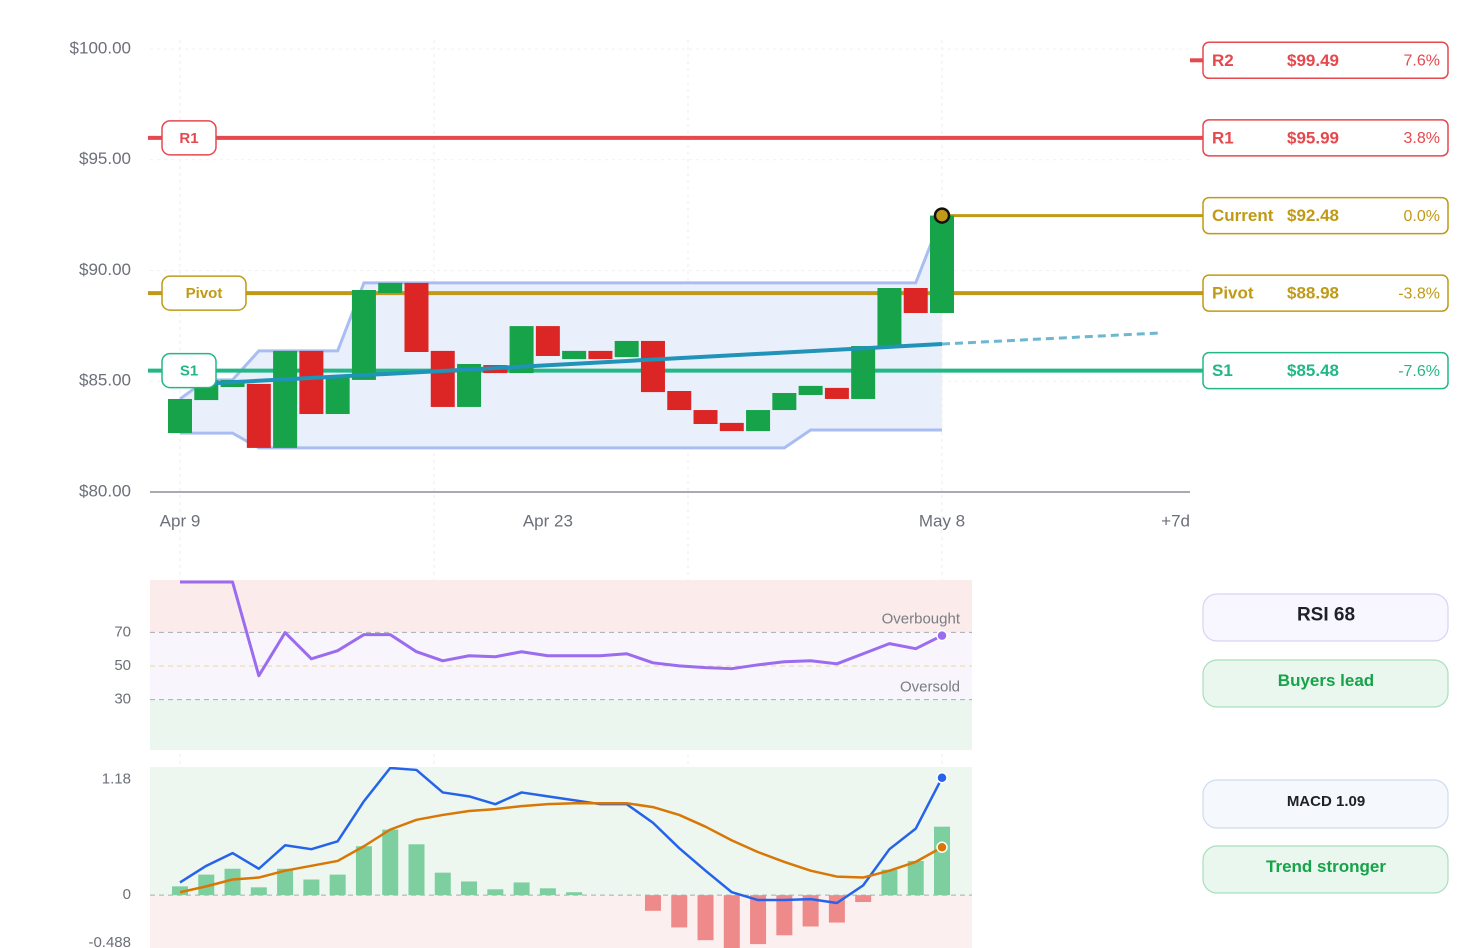 The width and height of the screenshot is (1461, 948). I want to click on rsi-tick-label: 30, so click(122, 699).